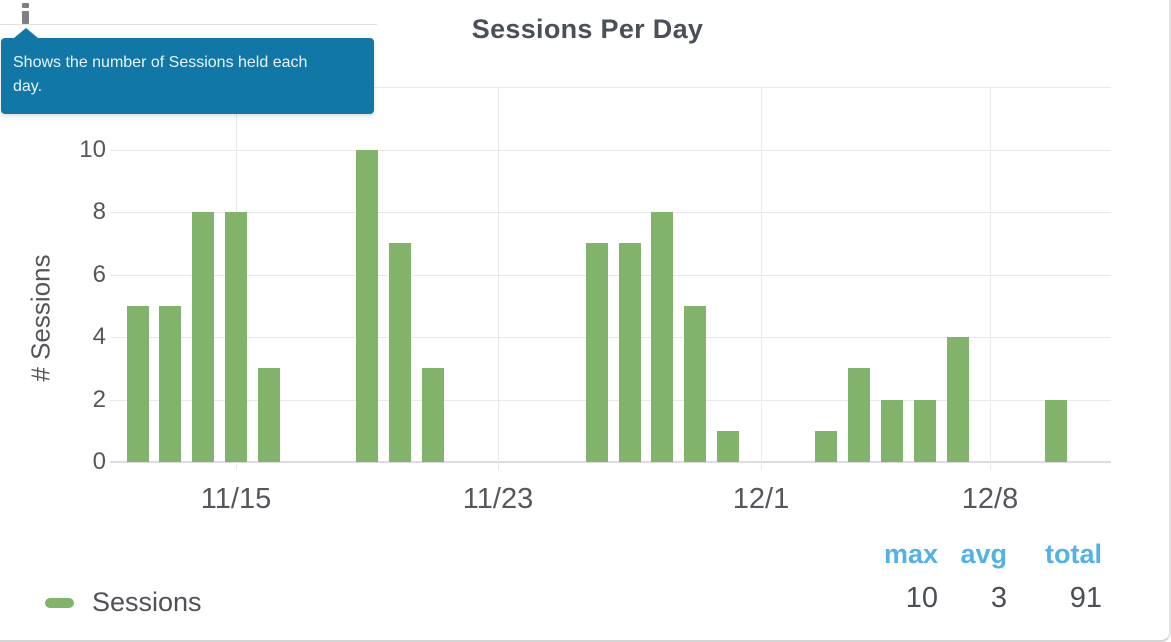 The width and height of the screenshot is (1171, 642). I want to click on bar-11/27, so click(630, 352).